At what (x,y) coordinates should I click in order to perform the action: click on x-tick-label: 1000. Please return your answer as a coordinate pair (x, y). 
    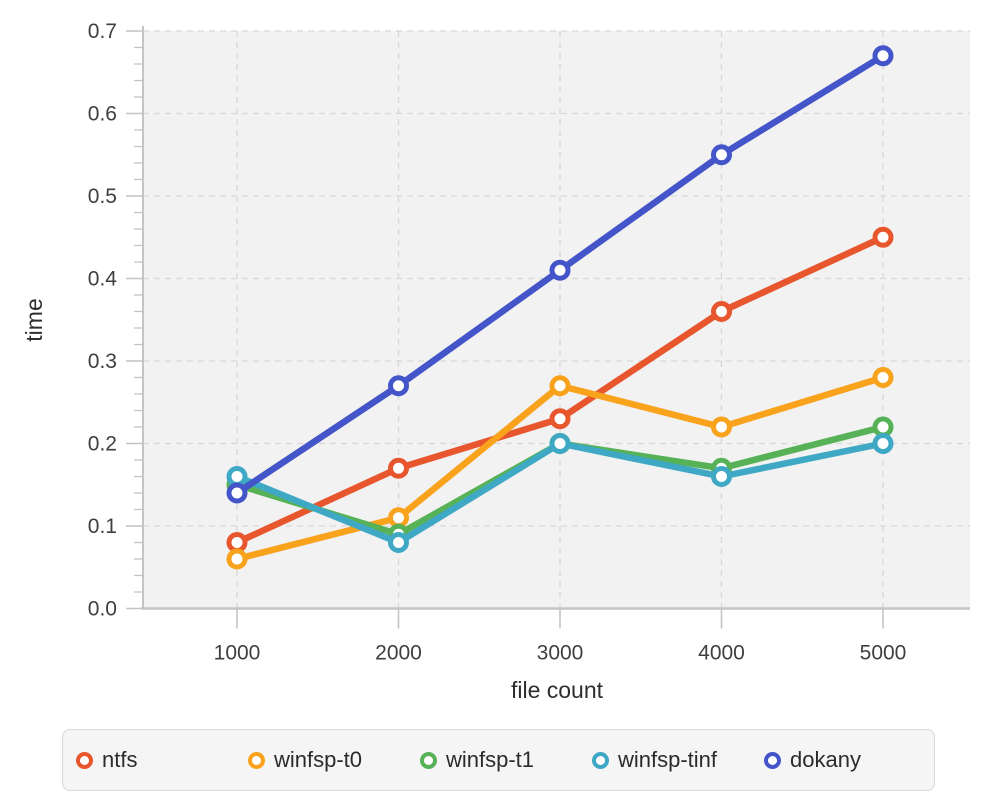
    Looking at the image, I should click on (237, 653).